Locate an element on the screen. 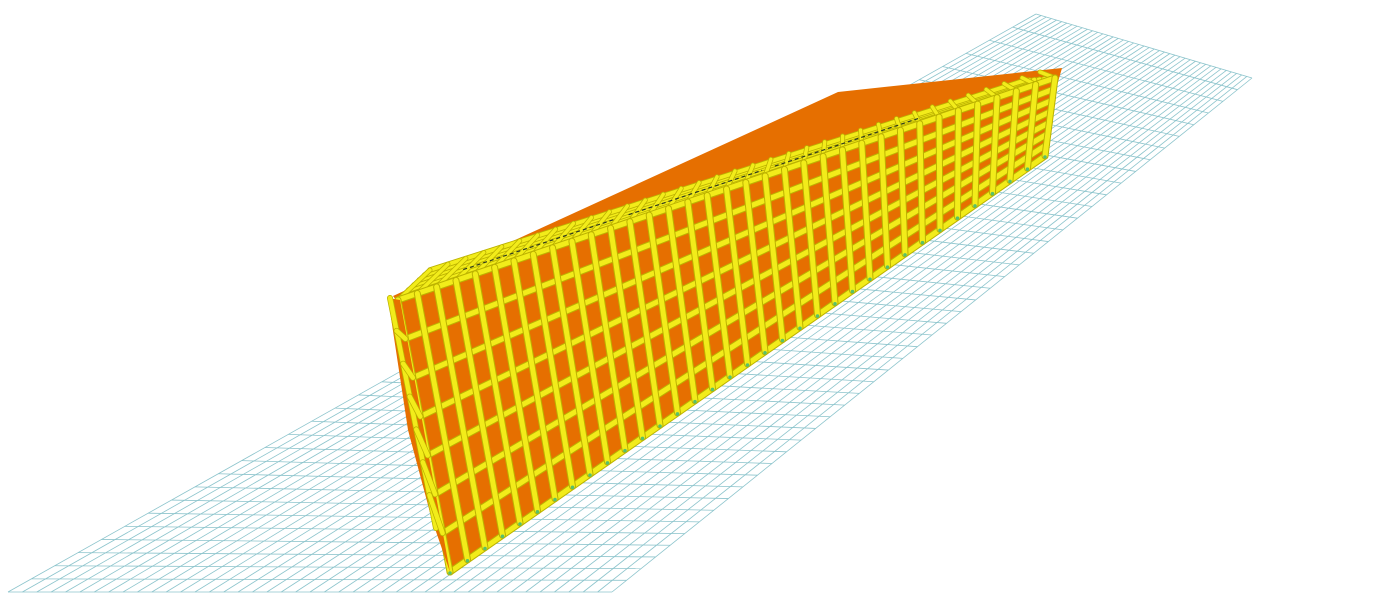 The width and height of the screenshot is (1373, 594). end-column is located at coordinates (413, 413).